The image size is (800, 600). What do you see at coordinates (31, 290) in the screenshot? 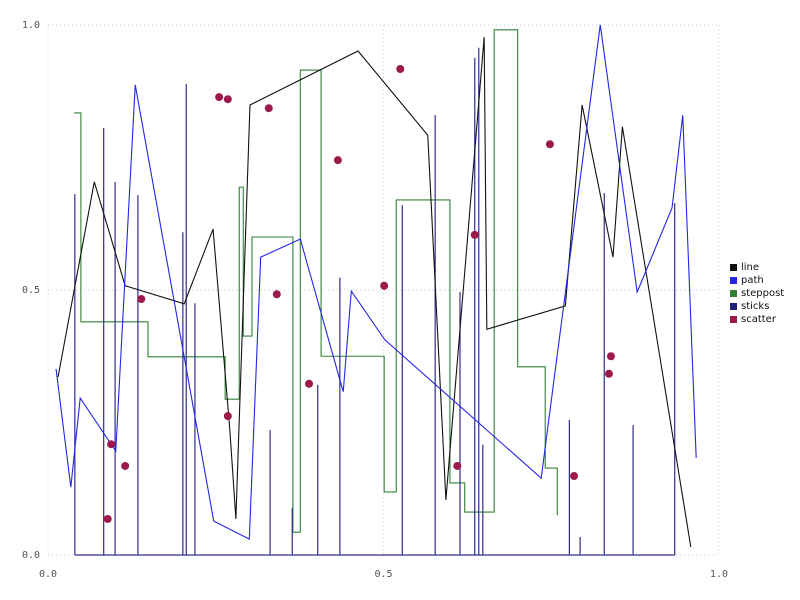
I see `y-tick-label: 0.5` at bounding box center [31, 290].